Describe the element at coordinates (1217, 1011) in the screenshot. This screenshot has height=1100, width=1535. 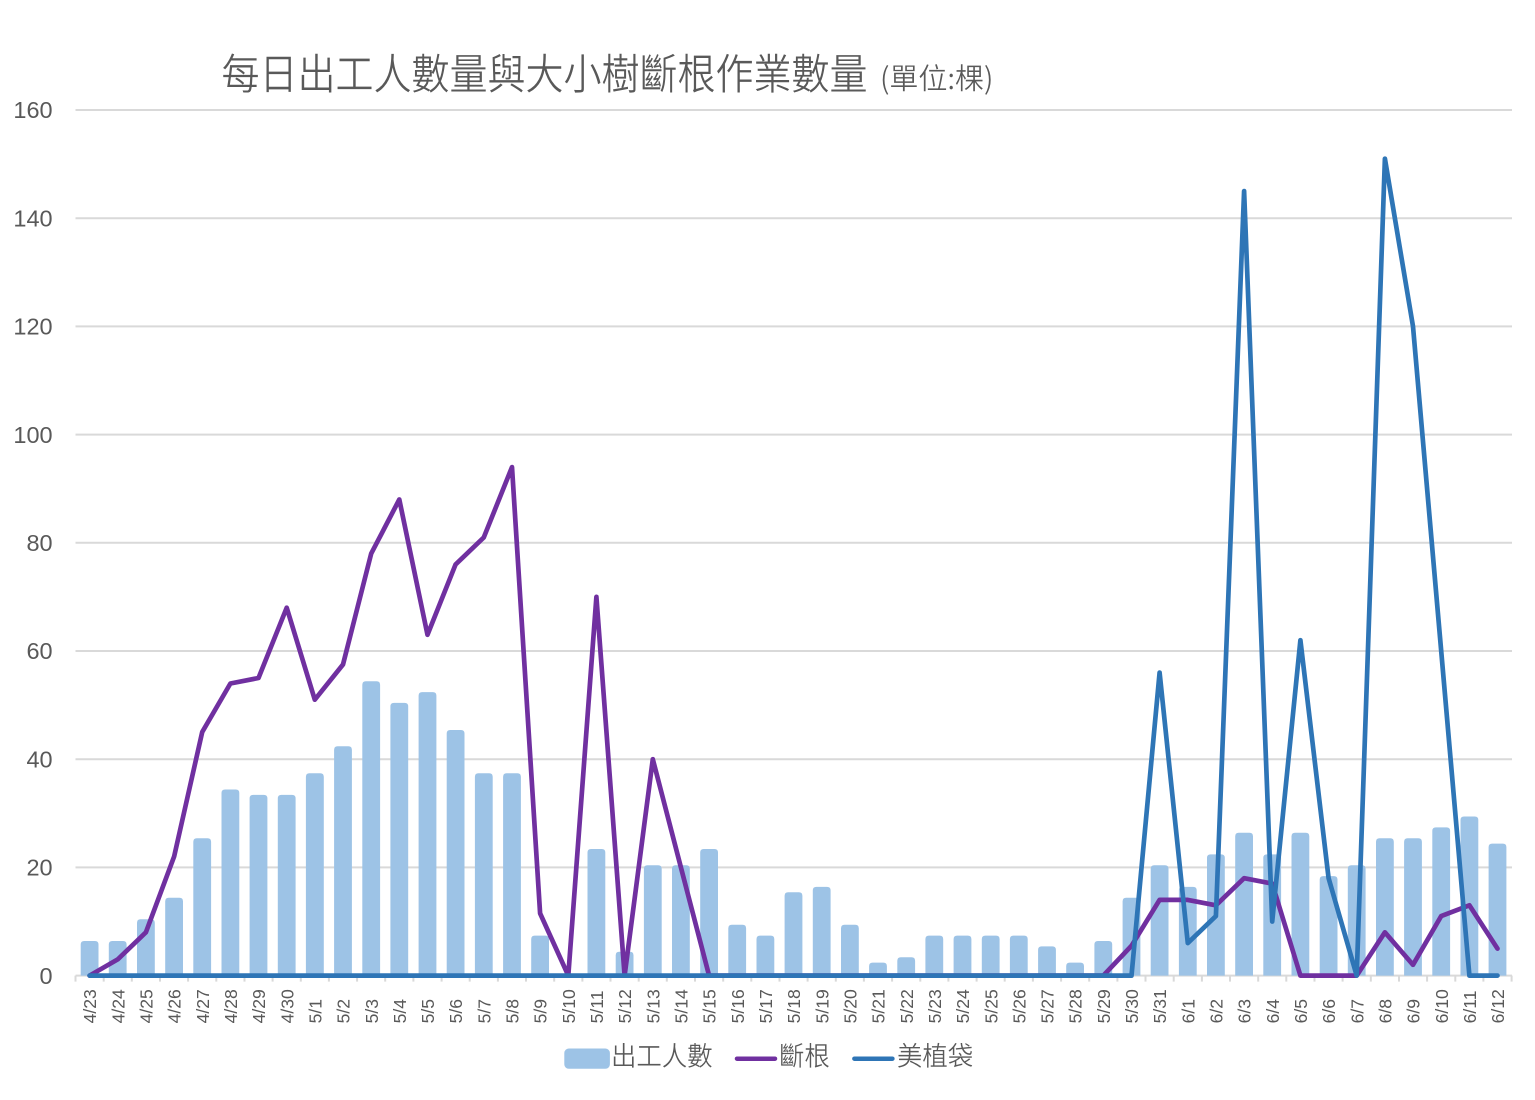
I see `svg-text: 6/2` at that location.